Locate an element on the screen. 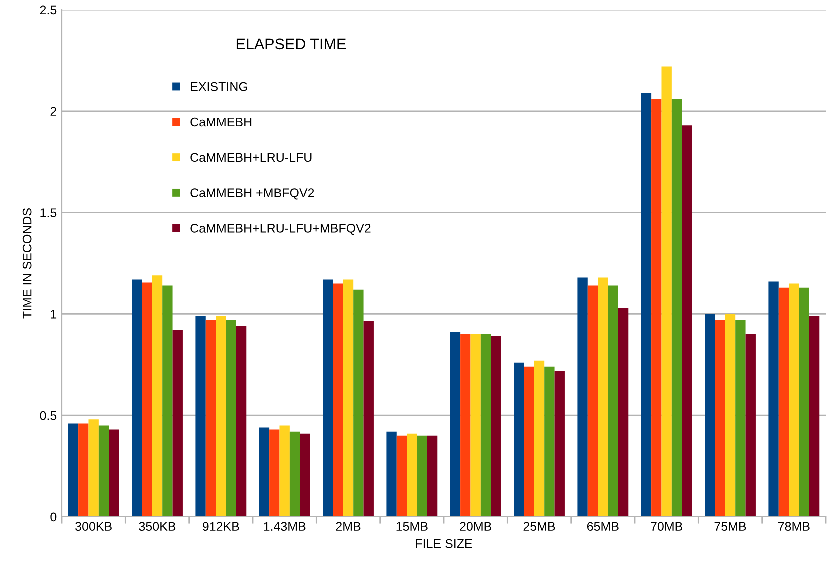 The height and width of the screenshot is (569, 828). x-tick-label: 350KB is located at coordinates (157, 527).